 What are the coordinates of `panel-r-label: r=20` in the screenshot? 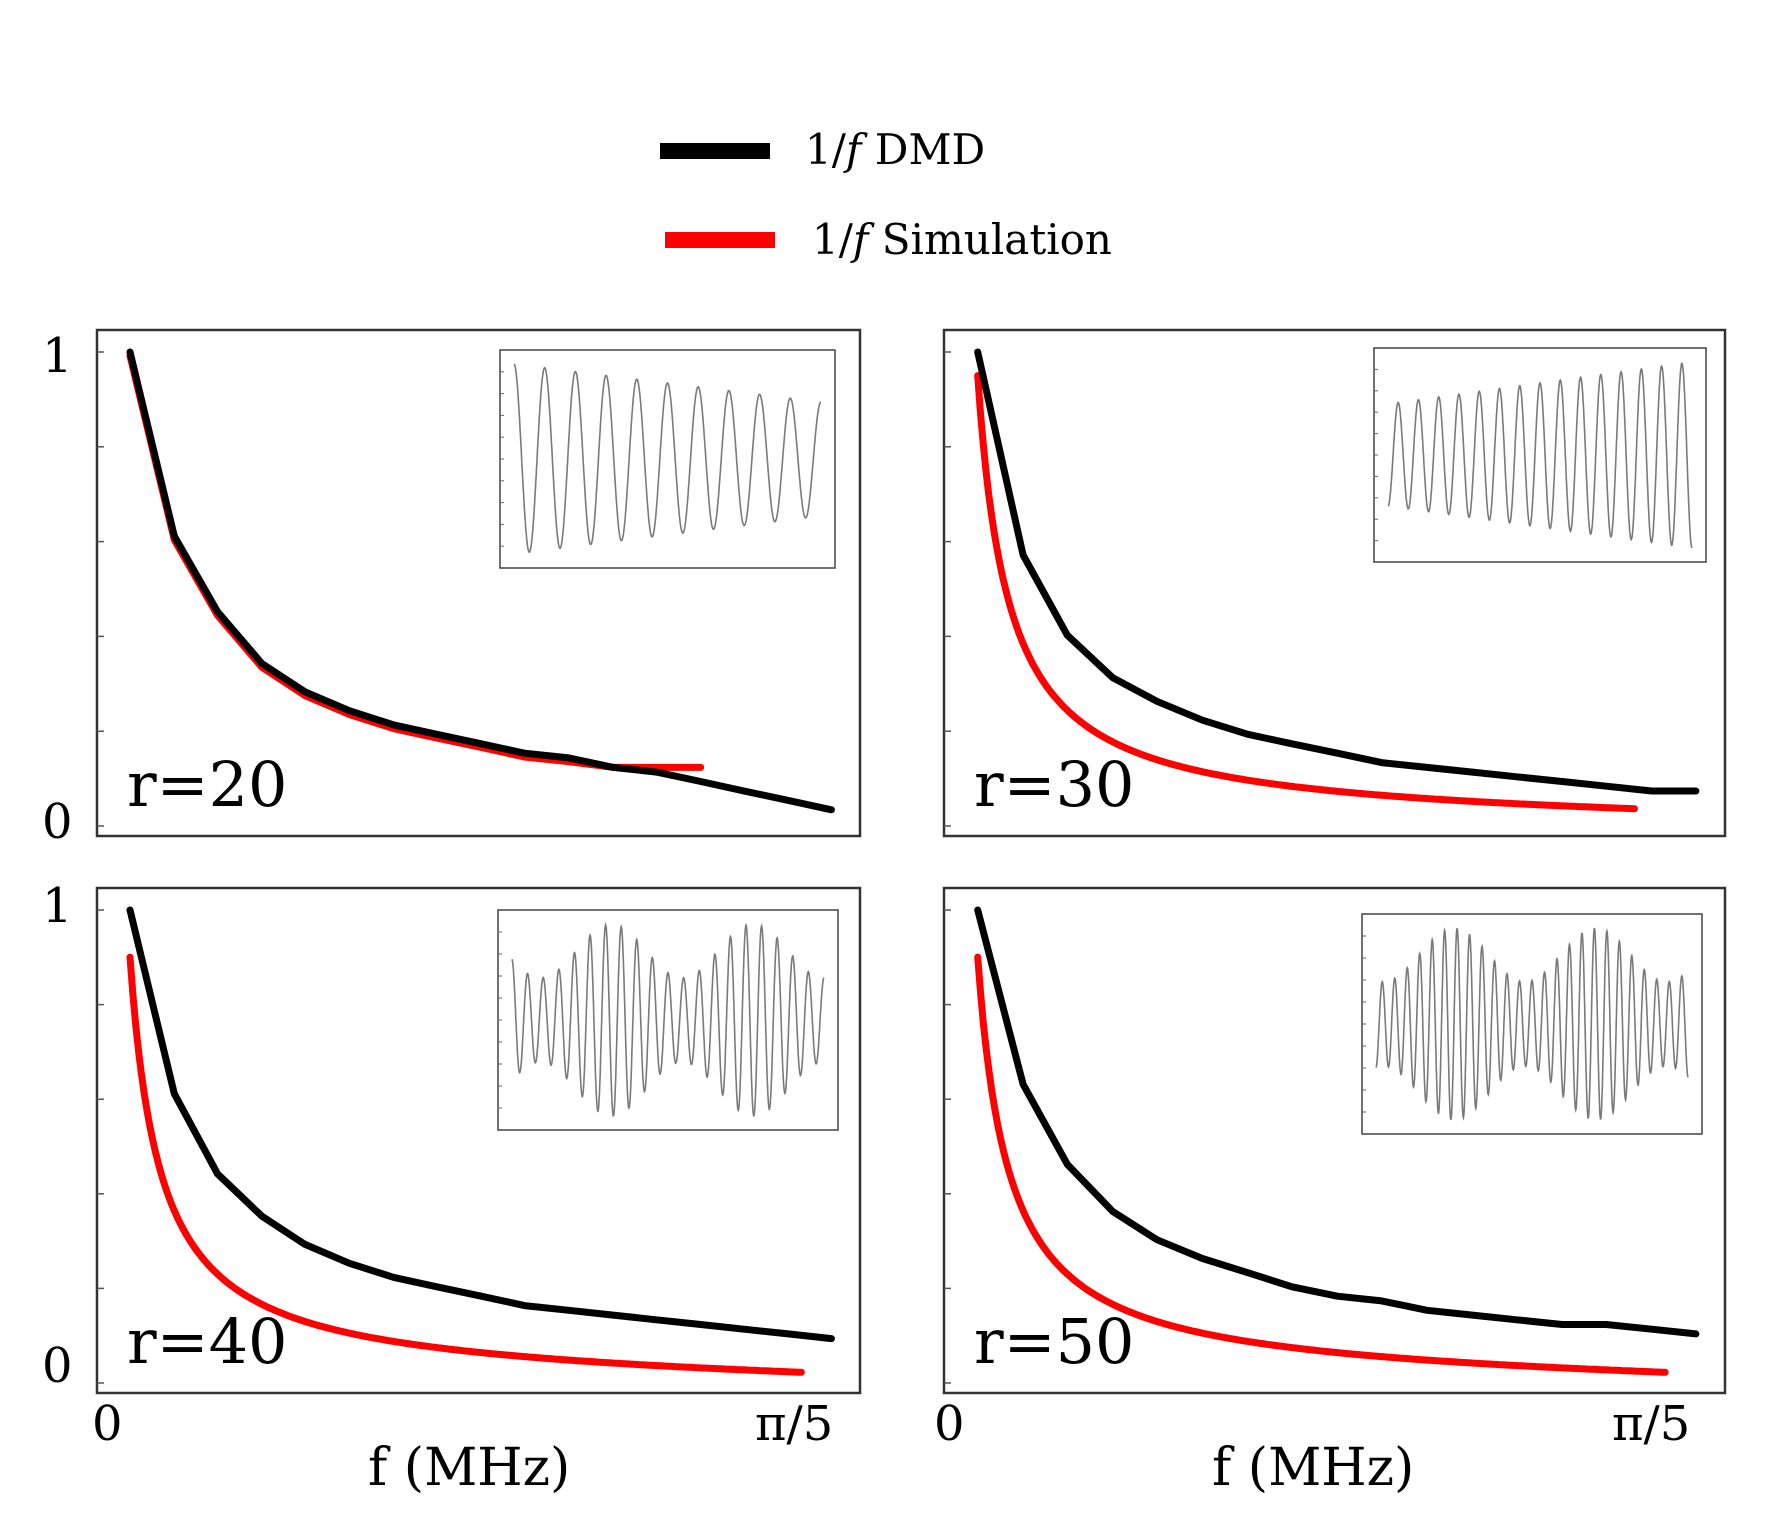 It's located at (207, 784).